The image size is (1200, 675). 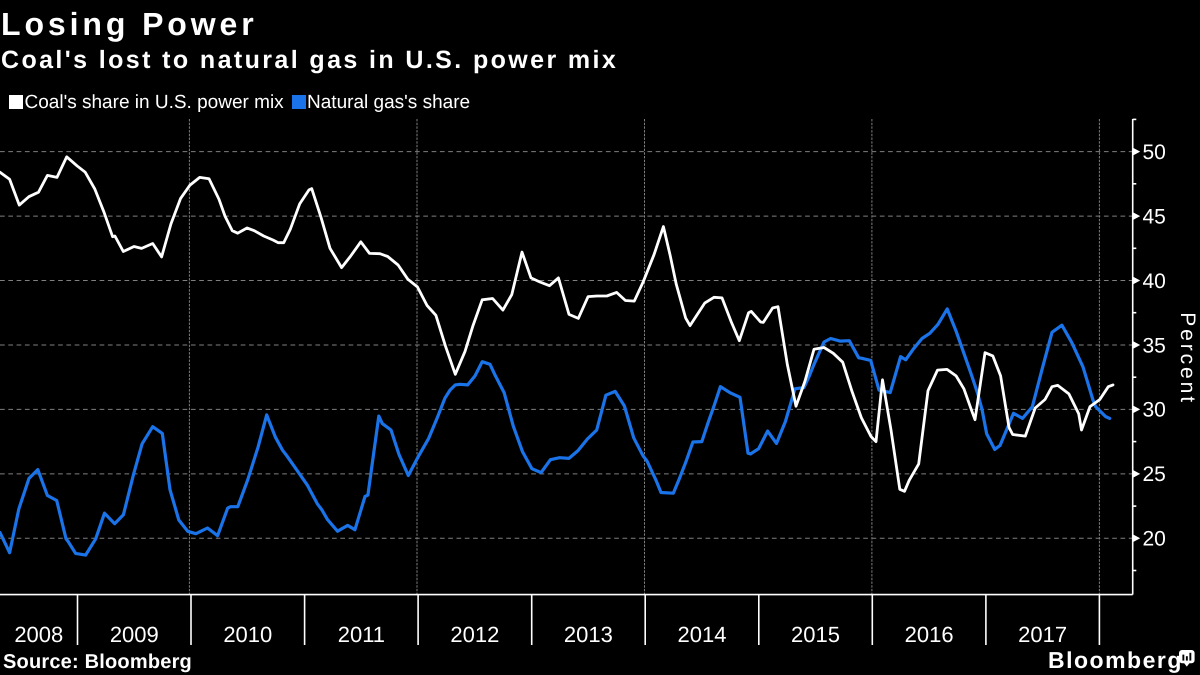 I want to click on svg-text: 45, so click(x=1154, y=216).